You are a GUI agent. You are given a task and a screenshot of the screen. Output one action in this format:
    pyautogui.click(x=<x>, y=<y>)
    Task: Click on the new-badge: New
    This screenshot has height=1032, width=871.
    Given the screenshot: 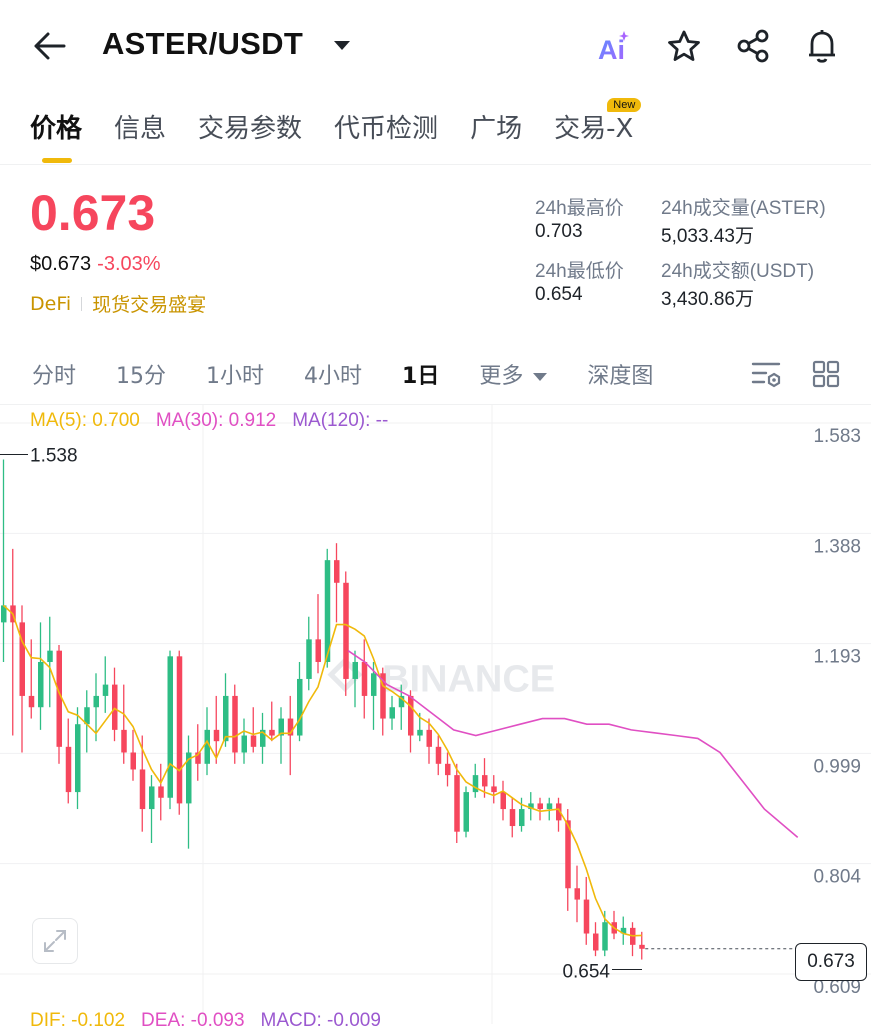 What is the action you would take?
    pyautogui.click(x=624, y=105)
    